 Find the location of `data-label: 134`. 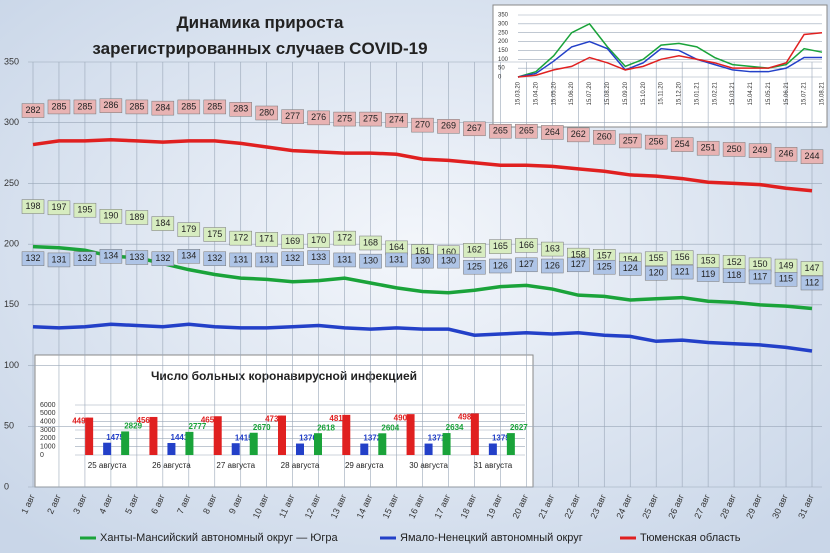

data-label: 134 is located at coordinates (188, 256).